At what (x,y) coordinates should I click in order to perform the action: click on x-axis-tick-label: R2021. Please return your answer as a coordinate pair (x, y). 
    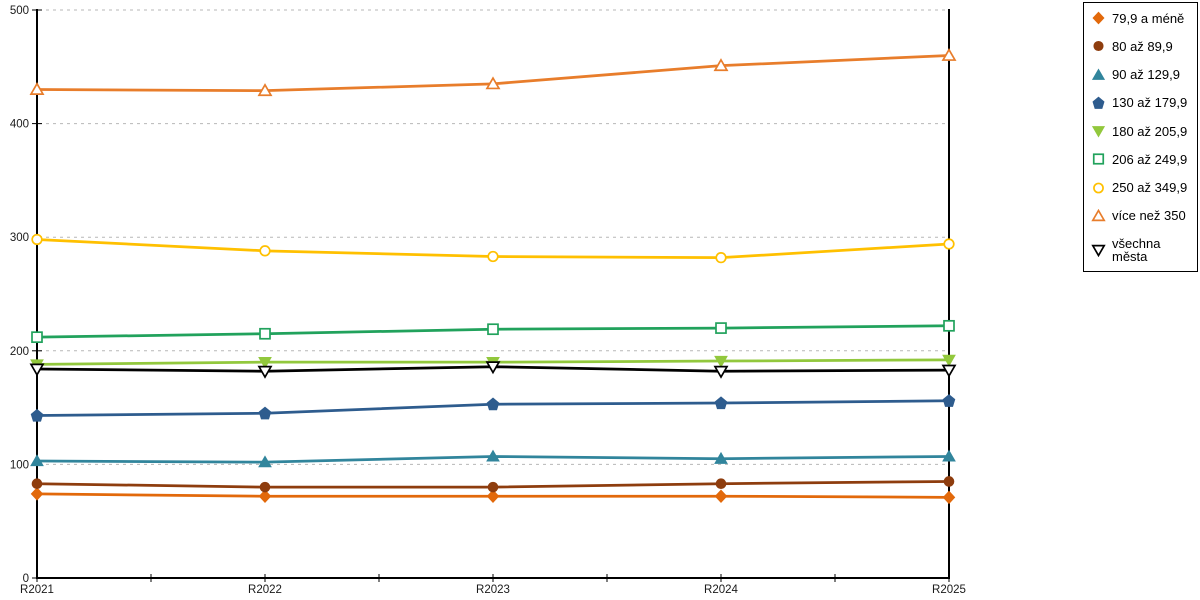
    Looking at the image, I should click on (37, 590).